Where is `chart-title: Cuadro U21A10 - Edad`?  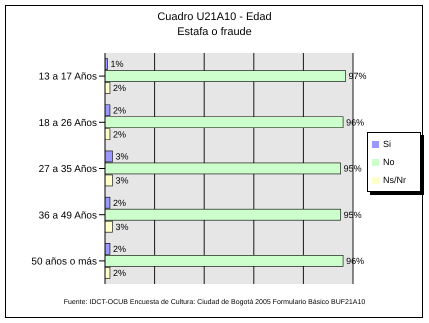
chart-title: Cuadro U21A10 - Edad is located at coordinates (214, 17).